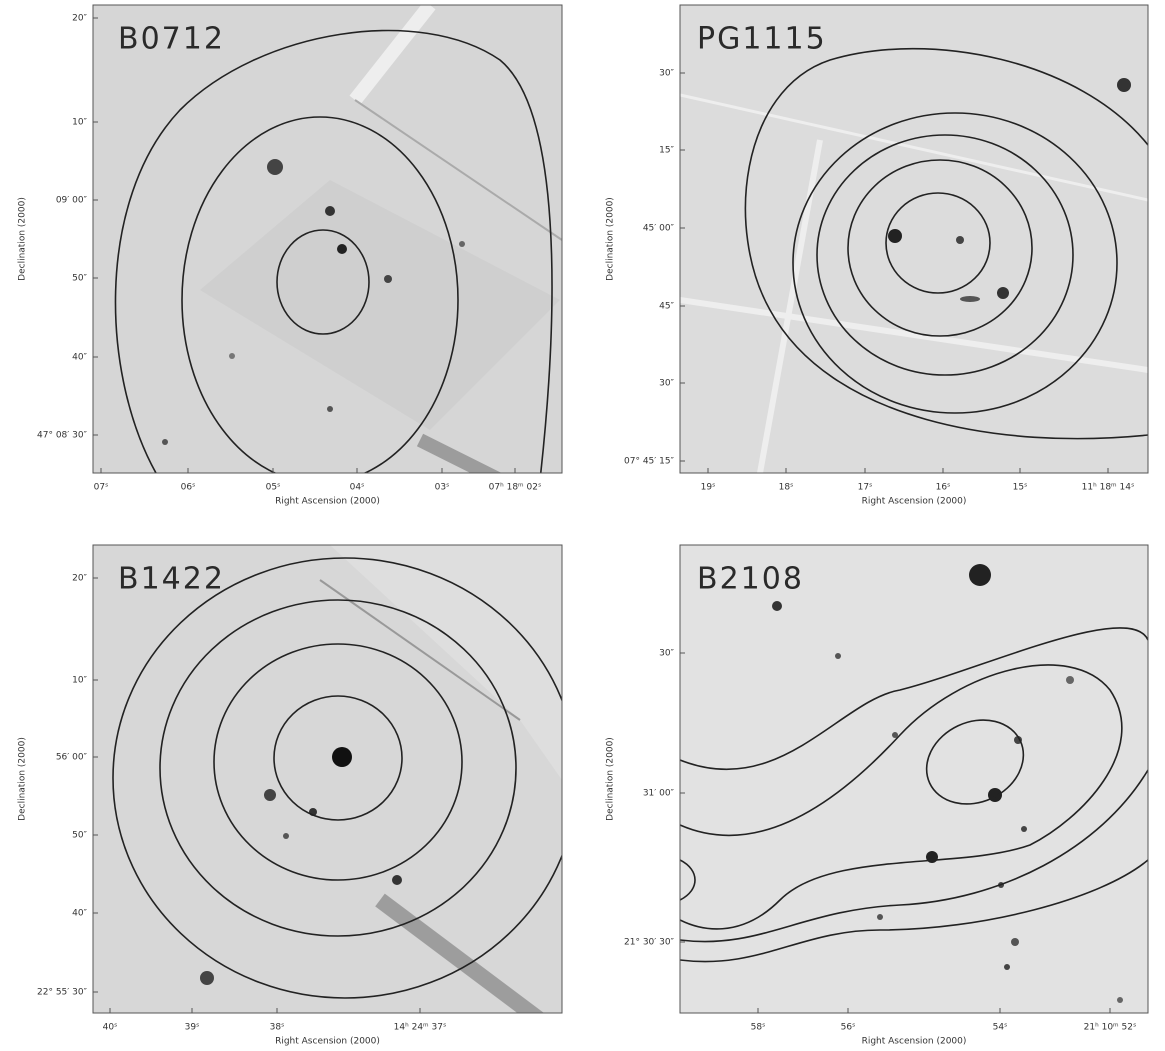  Describe the element at coordinates (192, 1028) in the screenshot. I see `x-tick-label: 39ˢ` at that location.